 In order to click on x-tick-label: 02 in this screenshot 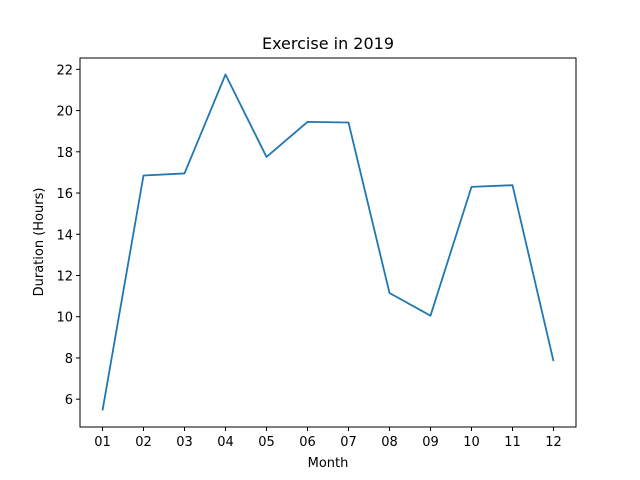, I will do `click(143, 442)`.